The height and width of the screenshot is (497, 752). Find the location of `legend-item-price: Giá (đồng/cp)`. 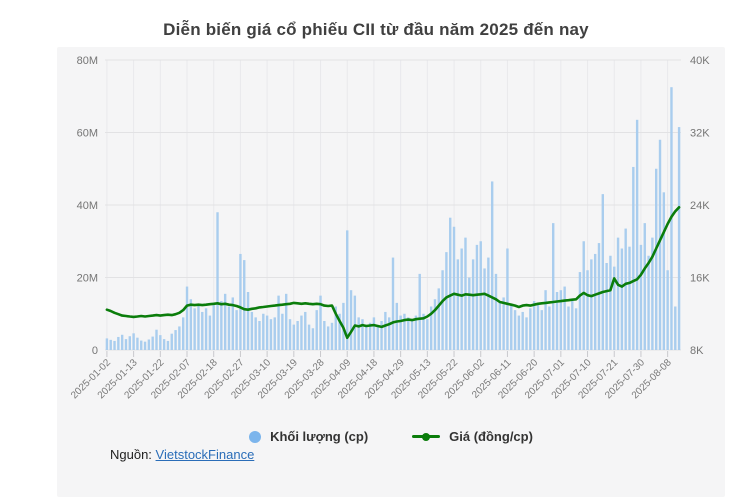

legend-item-price: Giá (đồng/cp) is located at coordinates (472, 436).